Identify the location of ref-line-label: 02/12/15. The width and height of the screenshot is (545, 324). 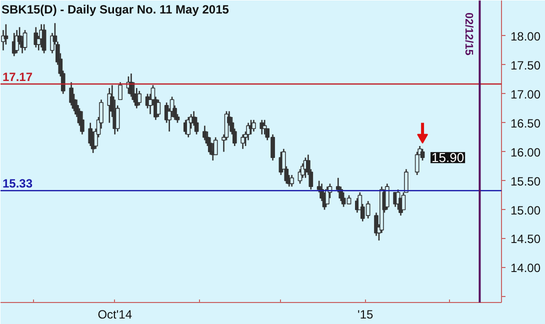
(468, 34).